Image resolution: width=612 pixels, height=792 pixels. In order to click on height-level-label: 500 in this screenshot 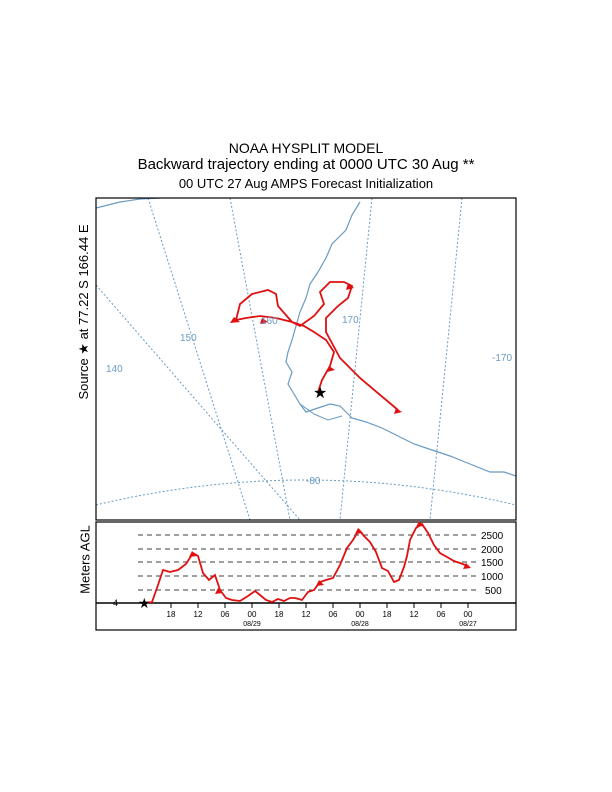, I will do `click(493, 591)`.